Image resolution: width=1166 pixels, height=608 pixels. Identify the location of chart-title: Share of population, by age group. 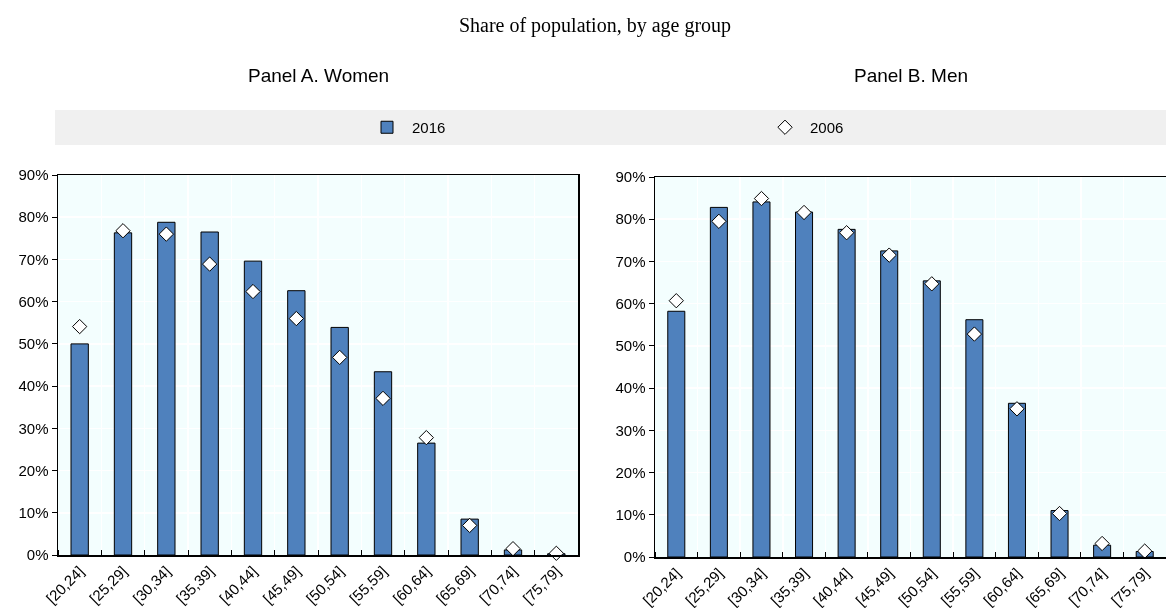
(595, 25).